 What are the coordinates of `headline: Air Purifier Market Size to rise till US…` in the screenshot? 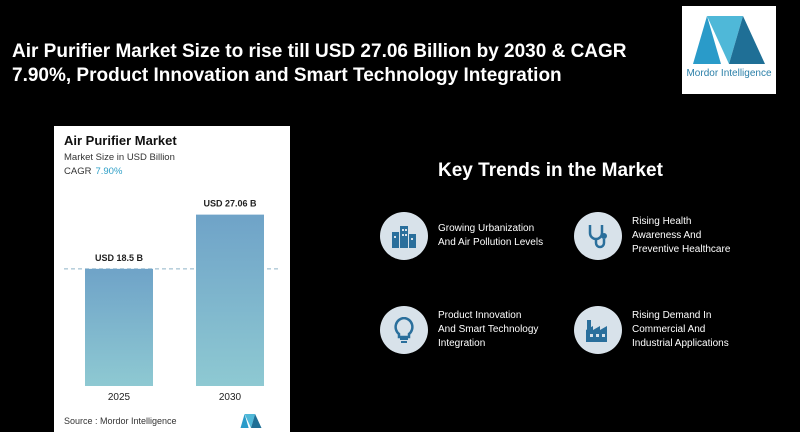 It's located at (319, 63).